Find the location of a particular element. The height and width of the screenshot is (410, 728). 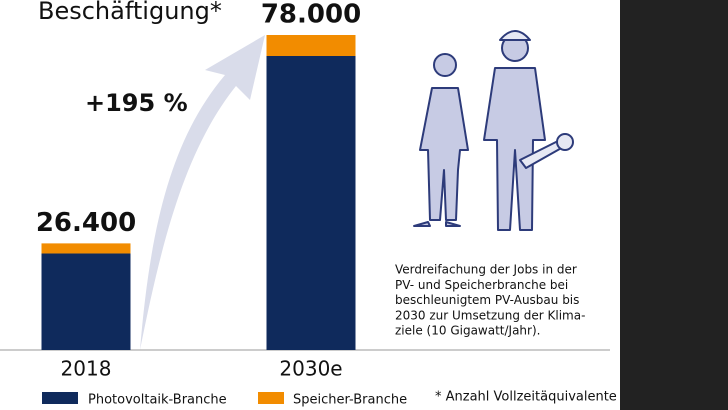

total-label: 26.400 is located at coordinates (86, 223).